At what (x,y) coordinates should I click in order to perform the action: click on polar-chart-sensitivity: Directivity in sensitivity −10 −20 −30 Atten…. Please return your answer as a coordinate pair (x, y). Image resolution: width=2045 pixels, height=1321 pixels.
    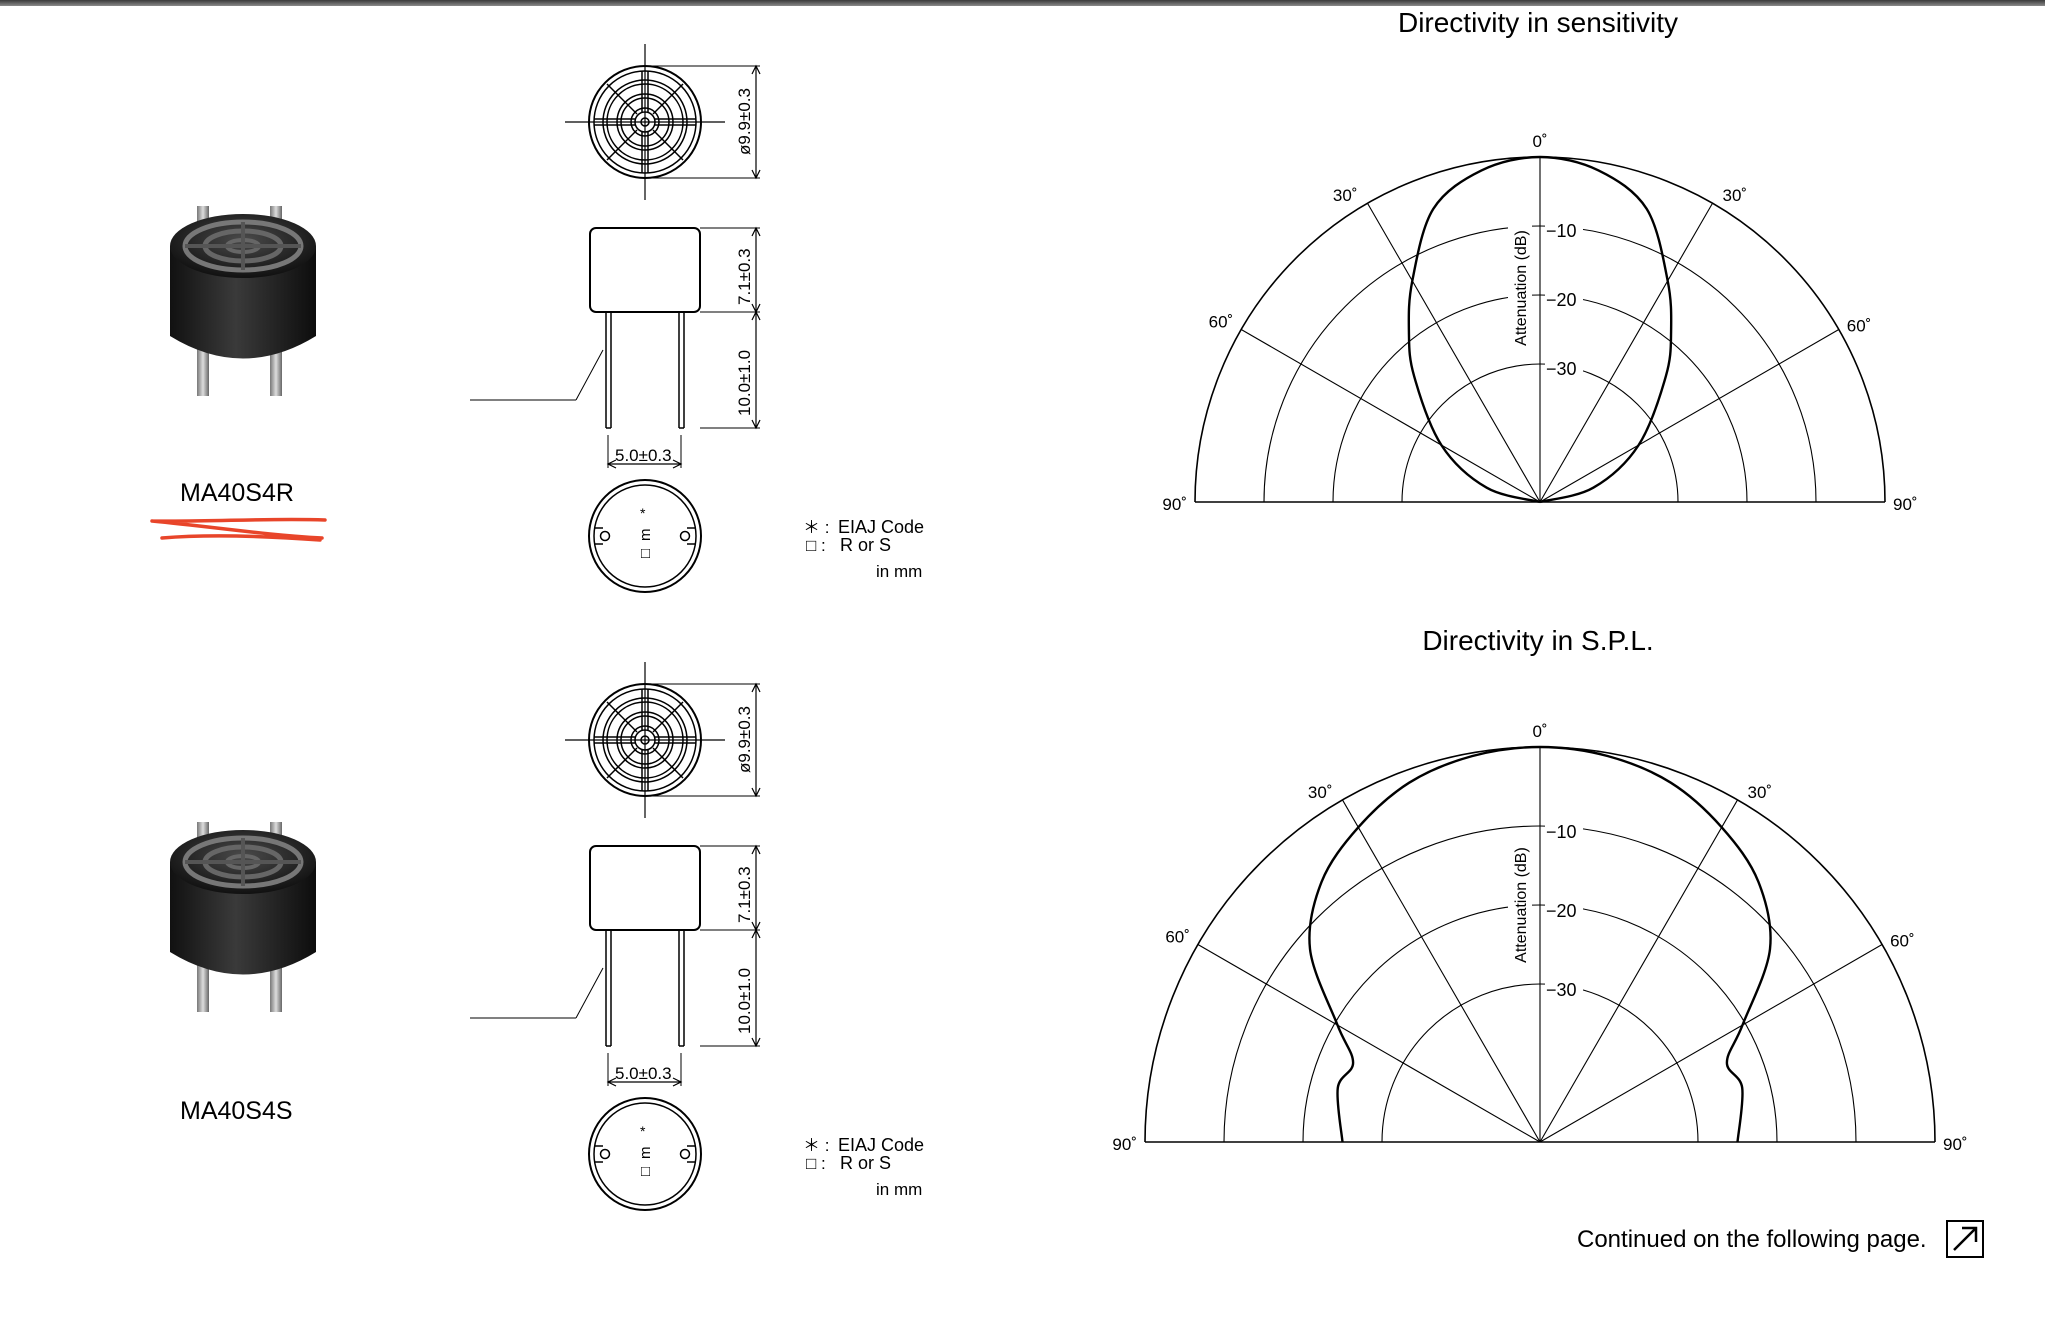
    Looking at the image, I should click on (1539, 260).